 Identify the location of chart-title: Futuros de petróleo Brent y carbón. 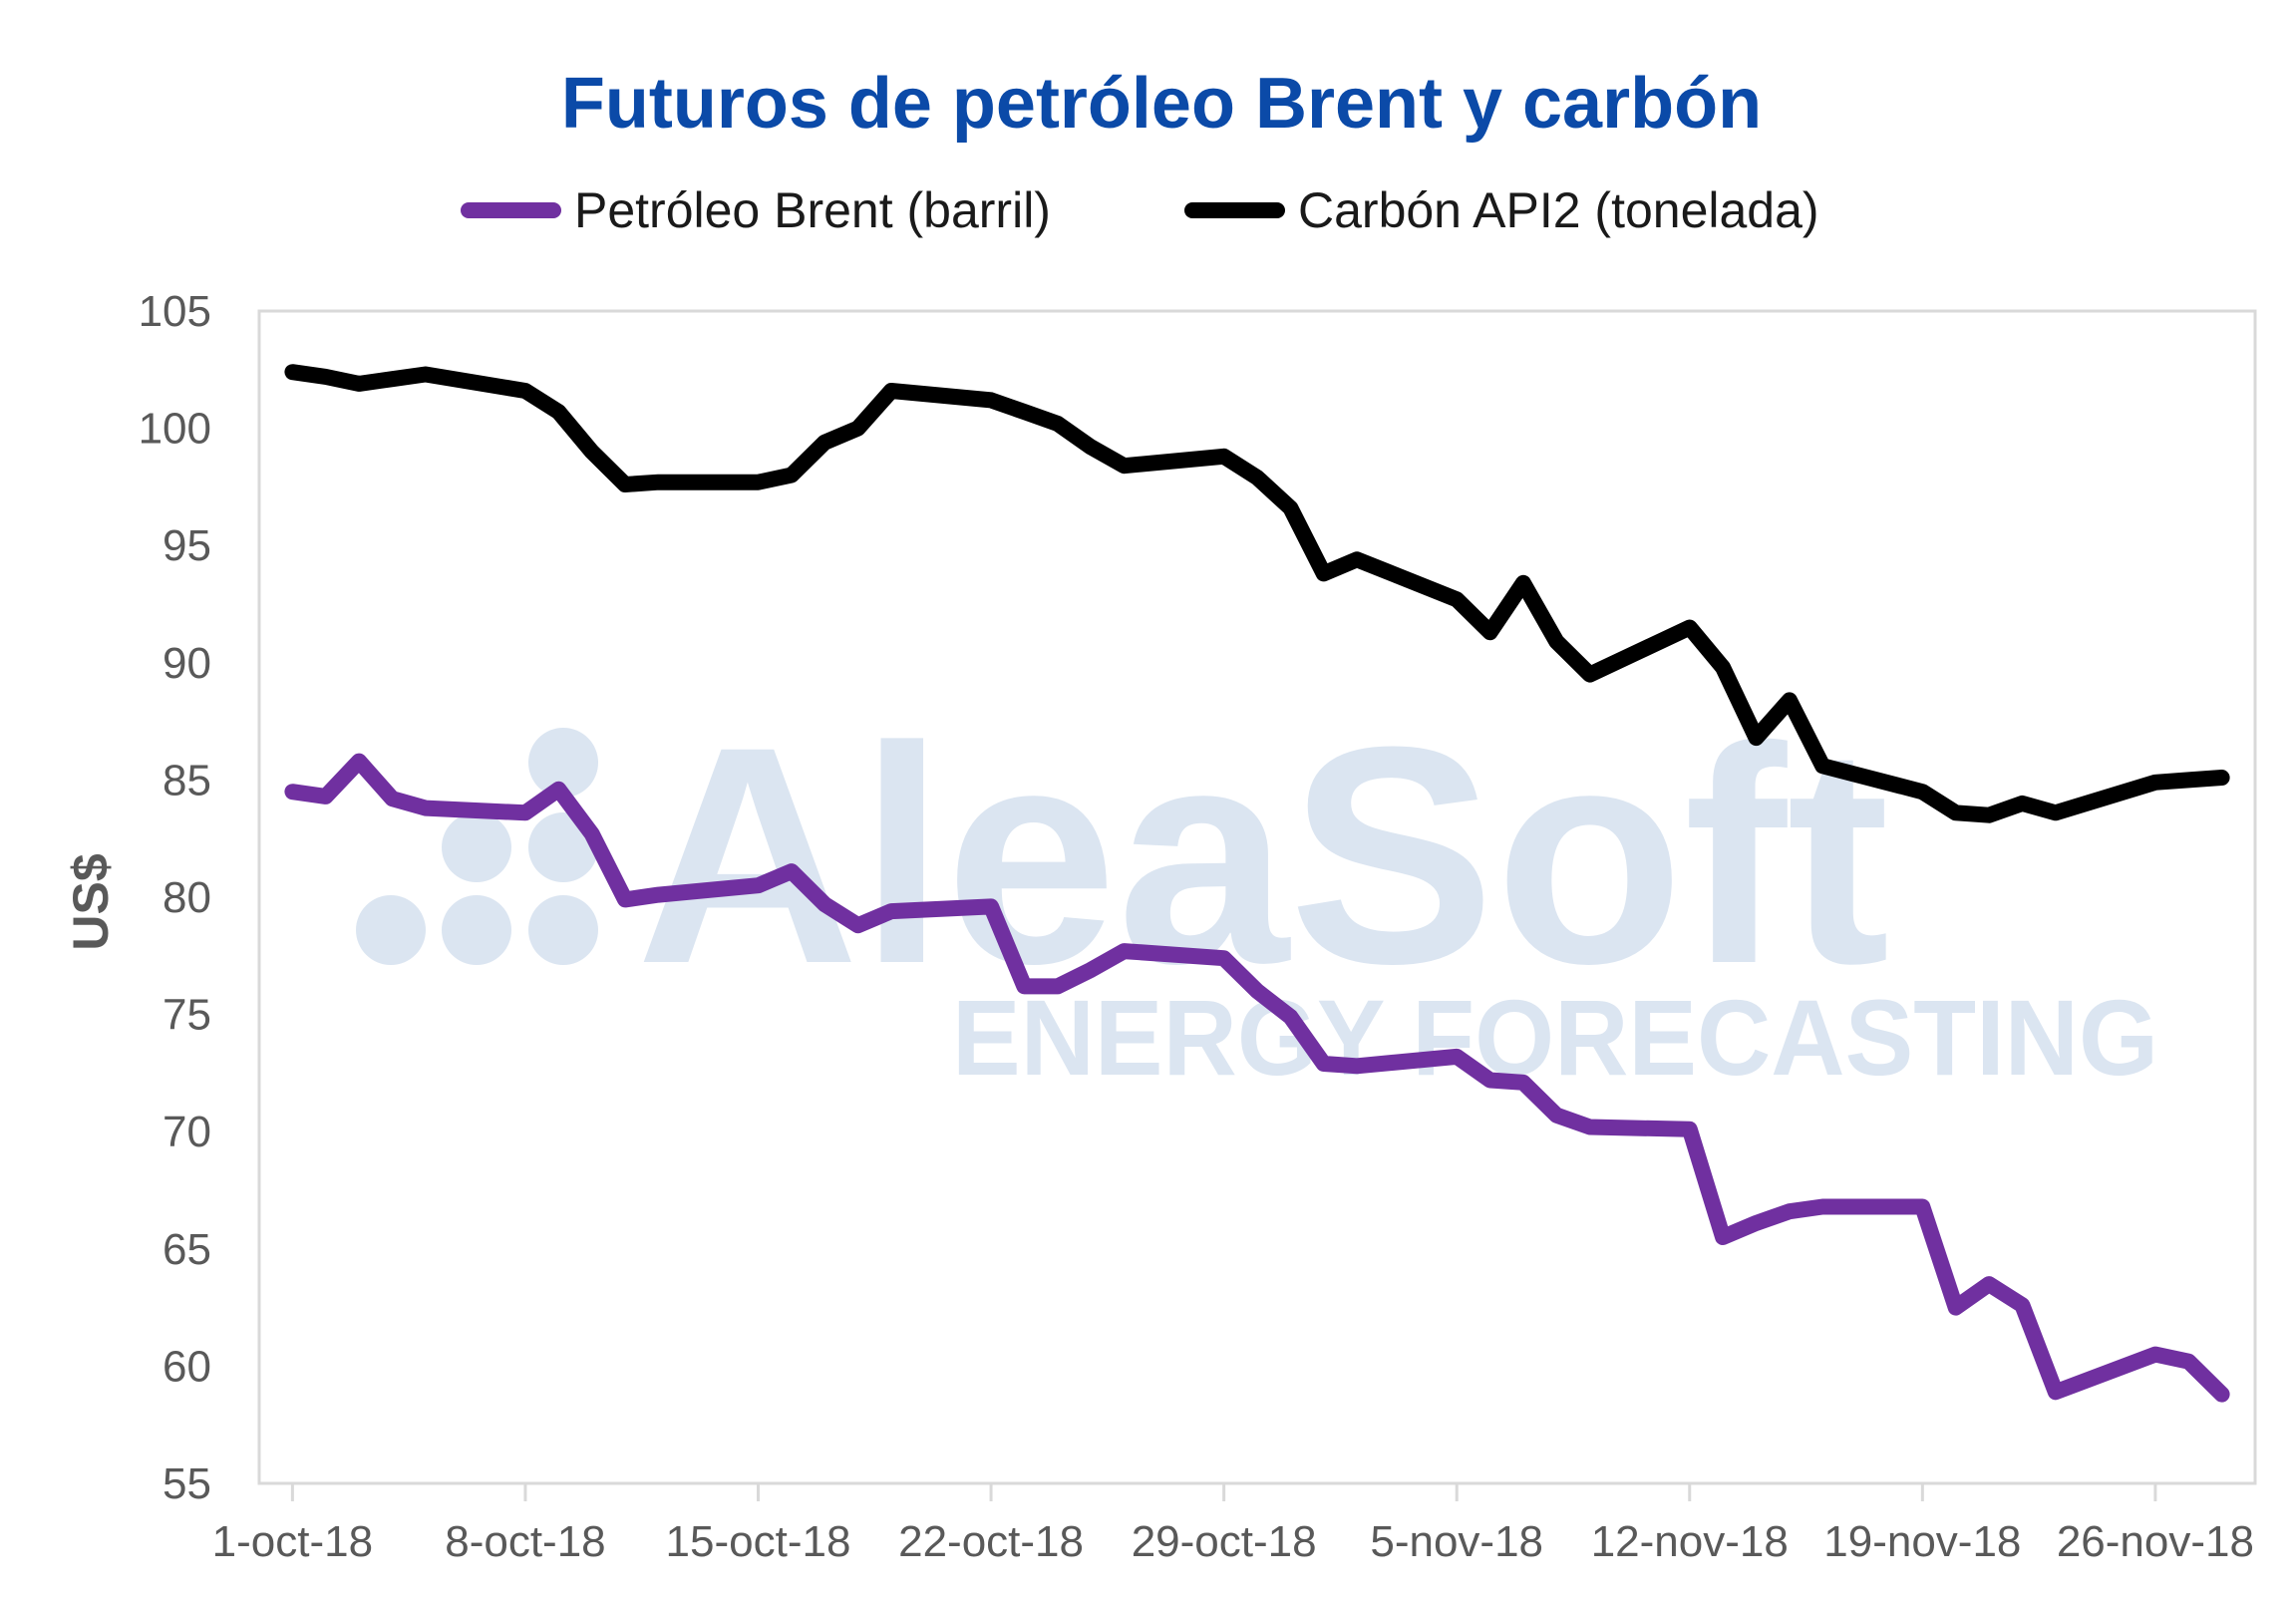
(1161, 104).